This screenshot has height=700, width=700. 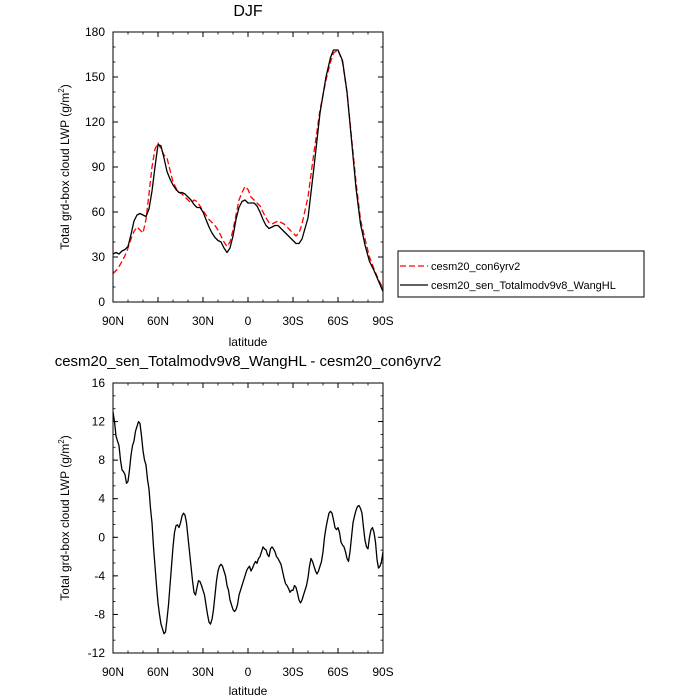 I want to click on bottom-series-lines, so click(x=248, y=523).